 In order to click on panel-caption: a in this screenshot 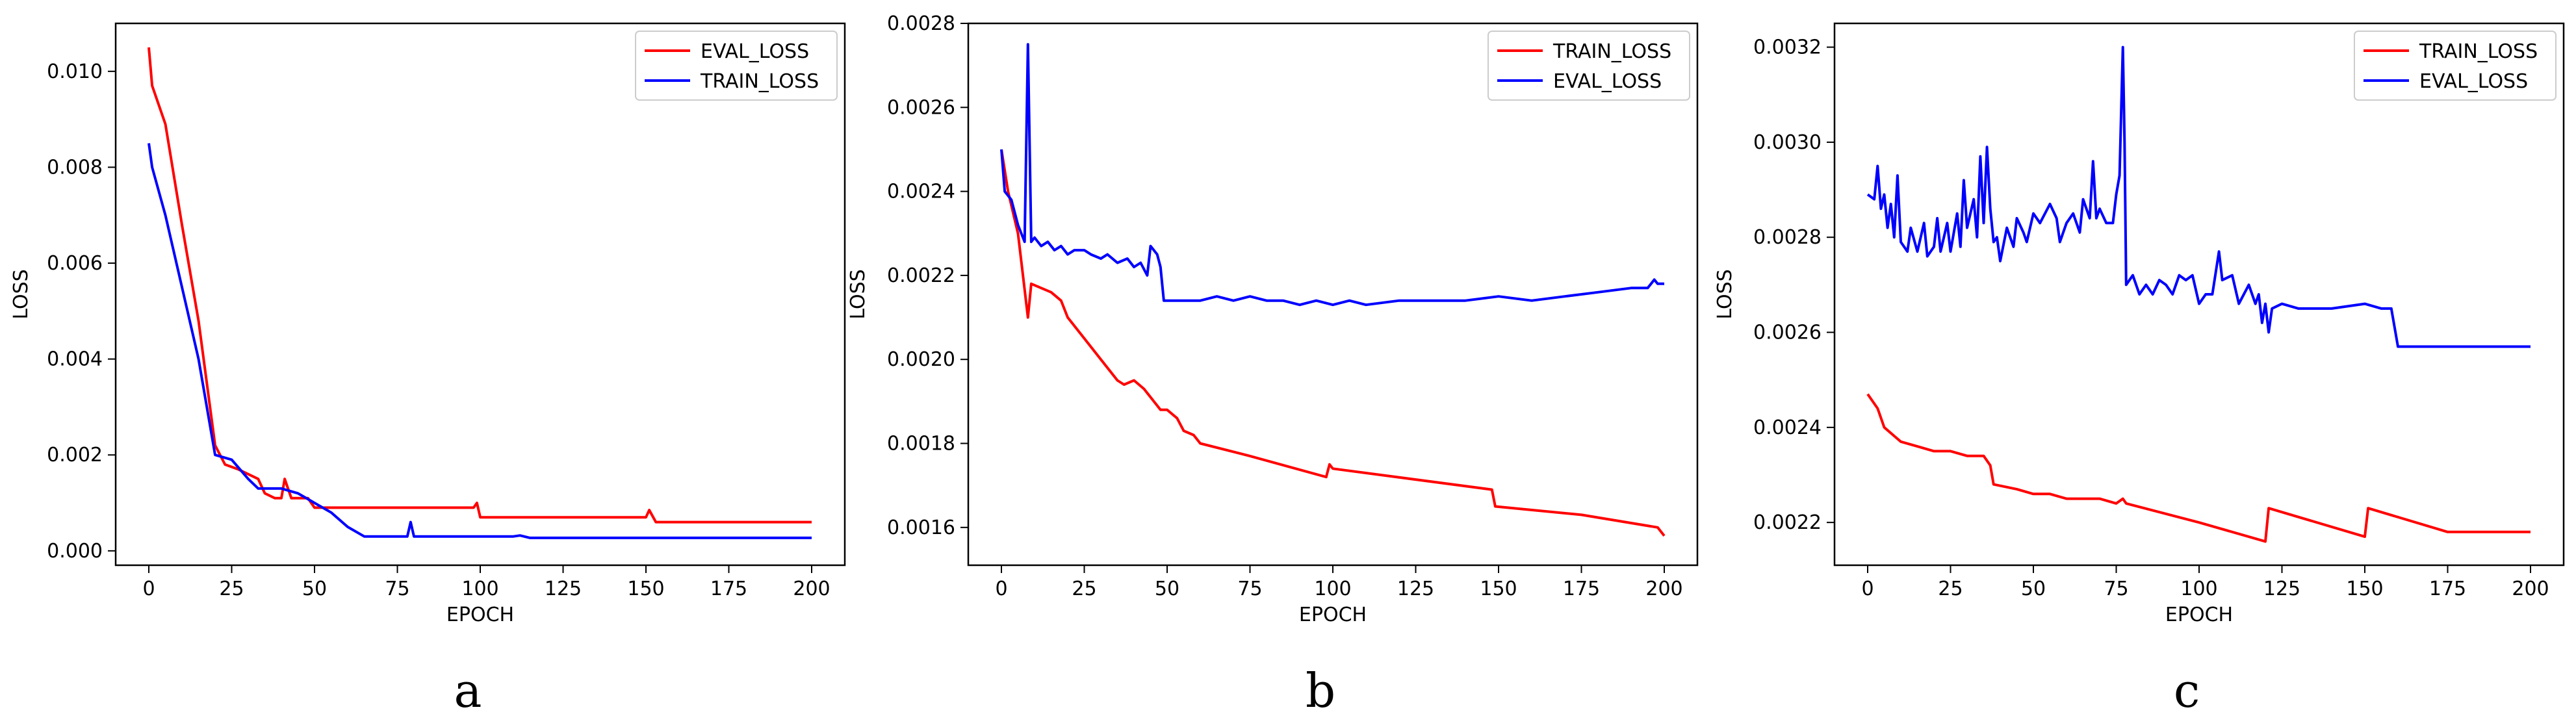, I will do `click(468, 691)`.